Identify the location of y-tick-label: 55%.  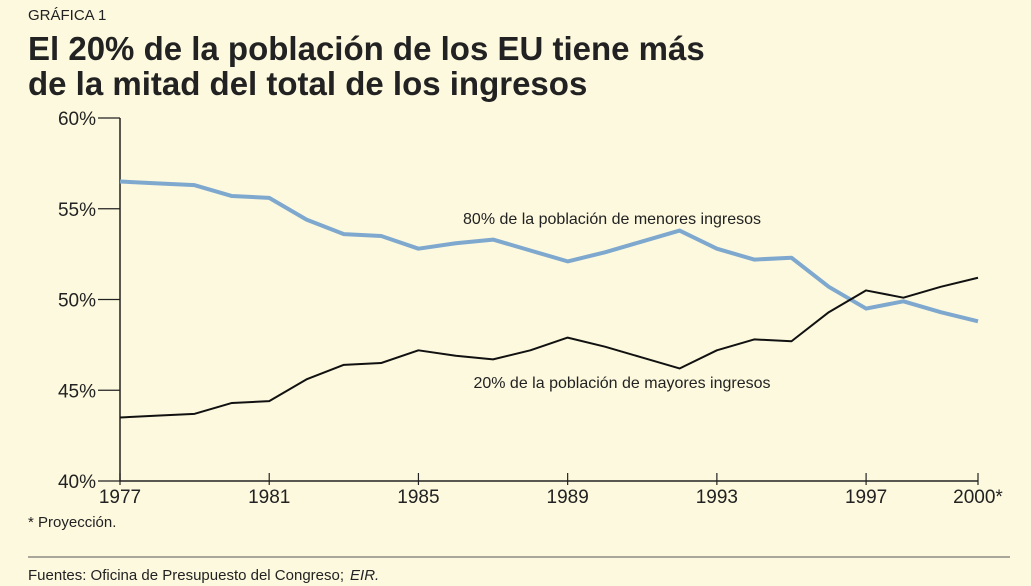
(77, 210).